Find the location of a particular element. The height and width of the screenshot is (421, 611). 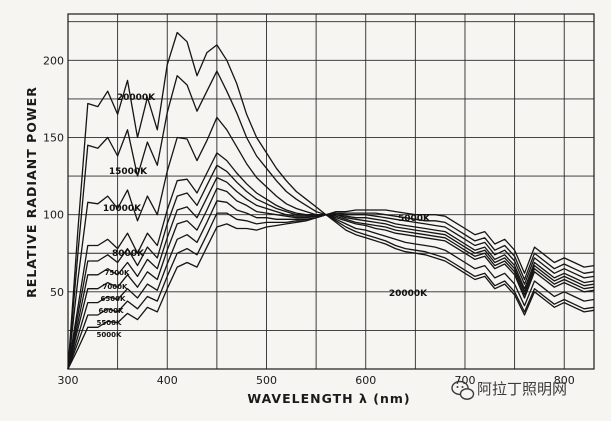

y-tick-label: 200 is located at coordinates (53, 60).